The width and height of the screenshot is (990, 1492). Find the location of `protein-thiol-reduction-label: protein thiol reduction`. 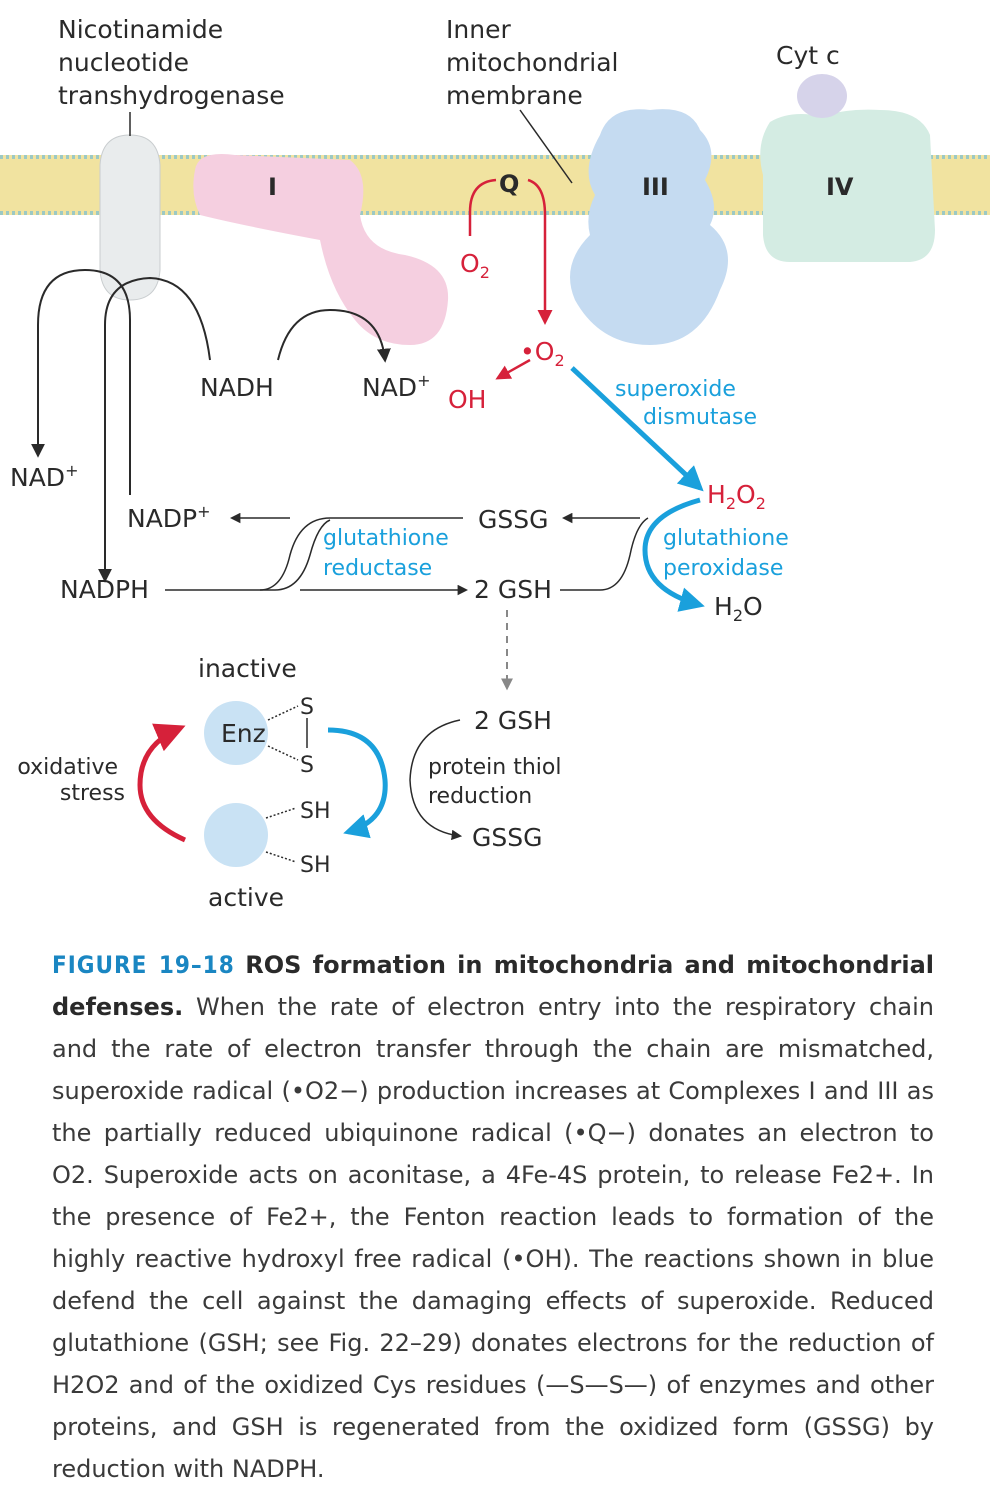

protein-thiol-reduction-label: protein thiol reduction is located at coordinates (498, 782).